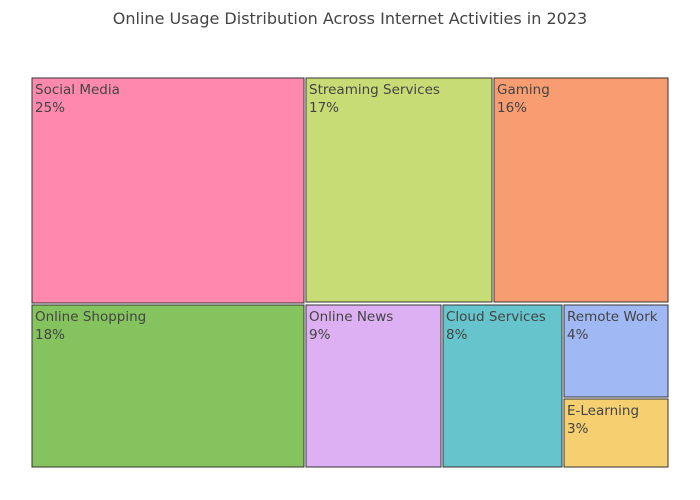 This screenshot has height=500, width=700. I want to click on tile-streaming-services: Streaming Services 17%, so click(399, 190).